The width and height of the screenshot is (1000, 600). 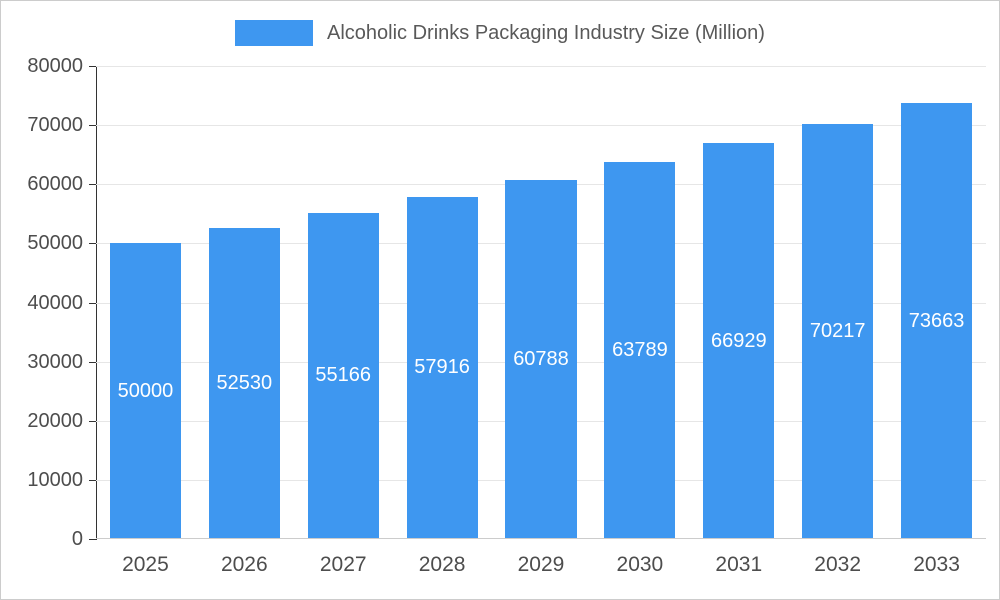 What do you see at coordinates (77, 539) in the screenshot?
I see `y-tick-label: 0` at bounding box center [77, 539].